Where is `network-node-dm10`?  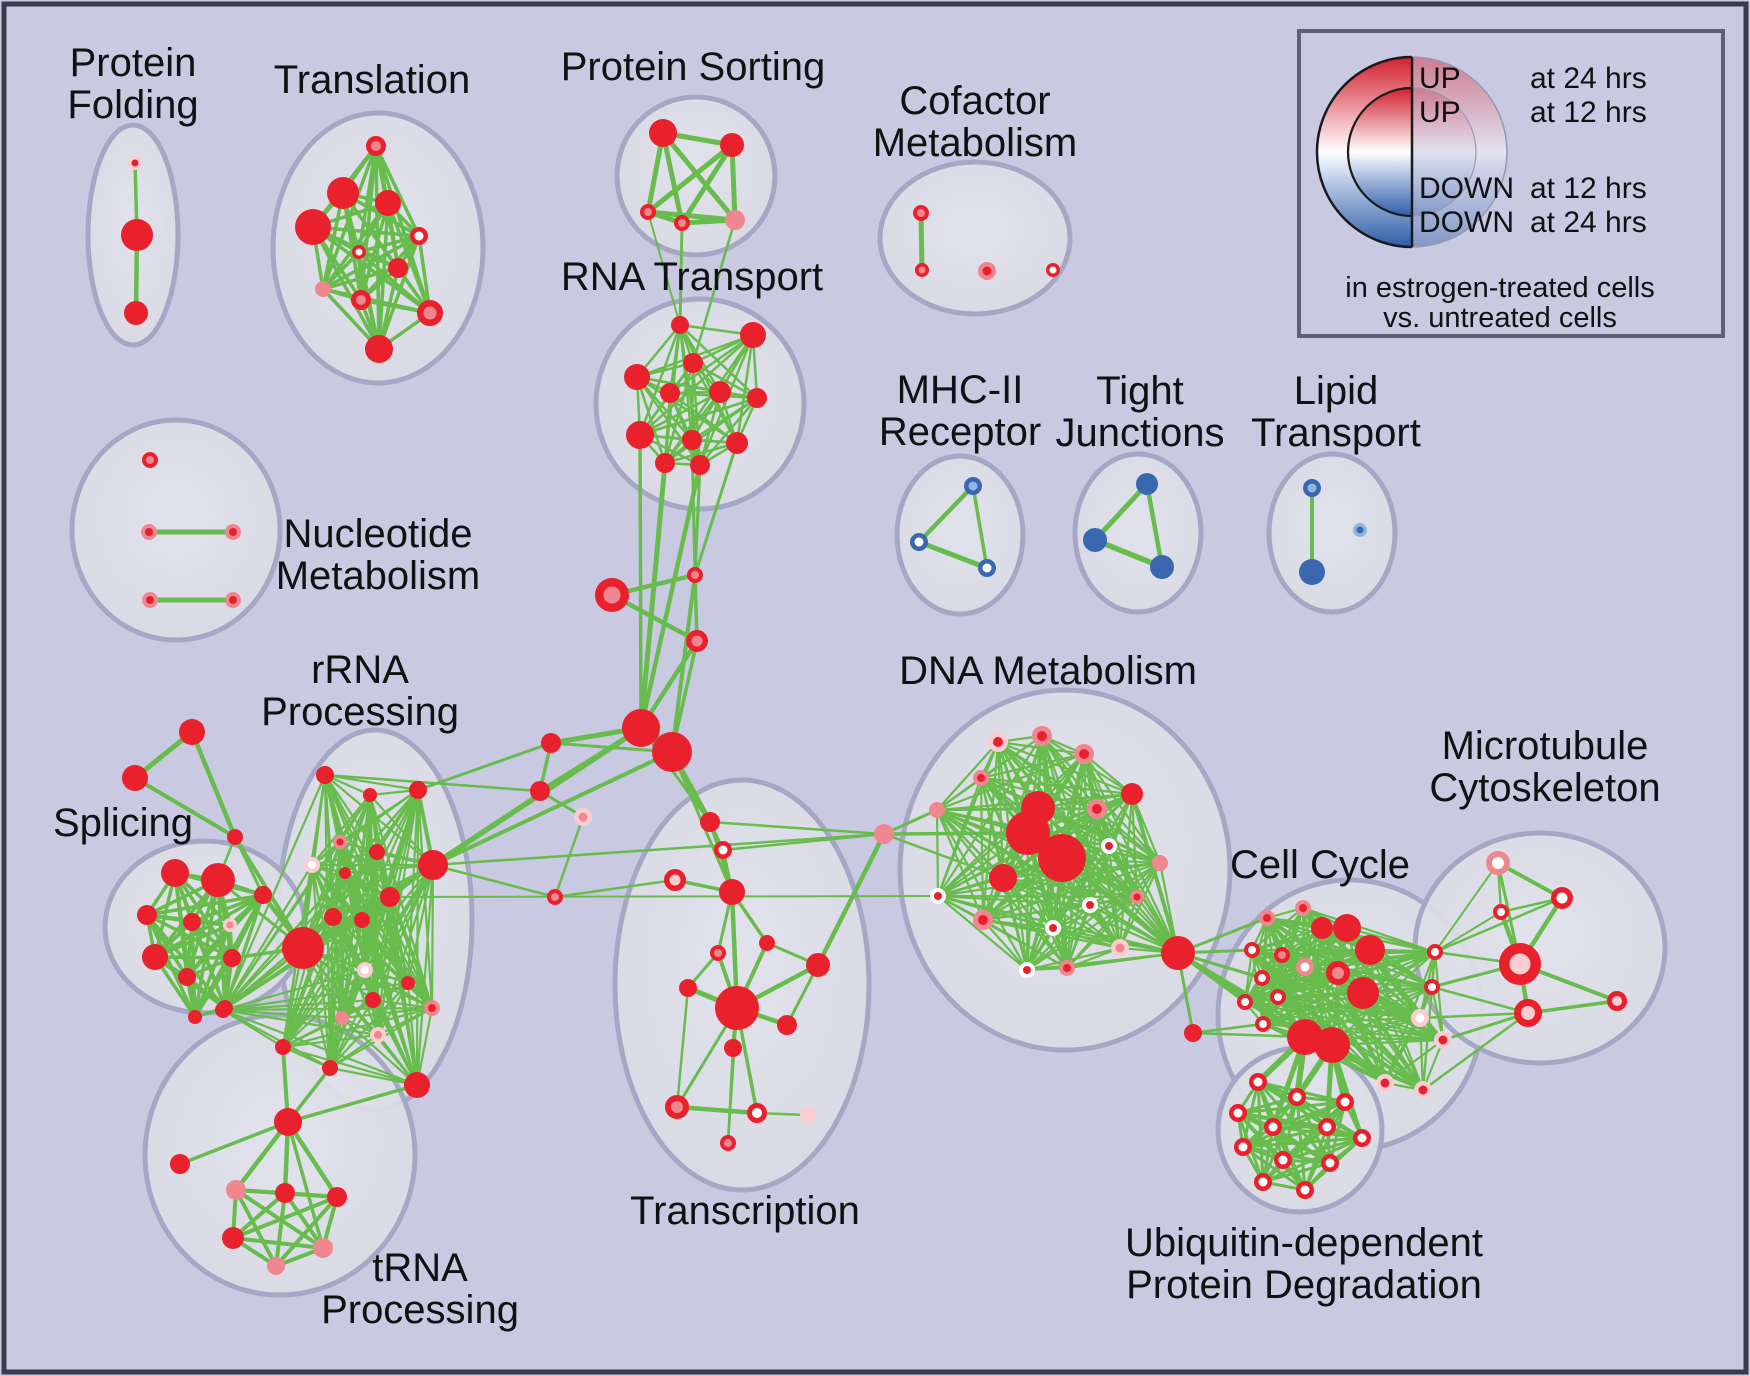
network-node-dm10 is located at coordinates (1132, 794).